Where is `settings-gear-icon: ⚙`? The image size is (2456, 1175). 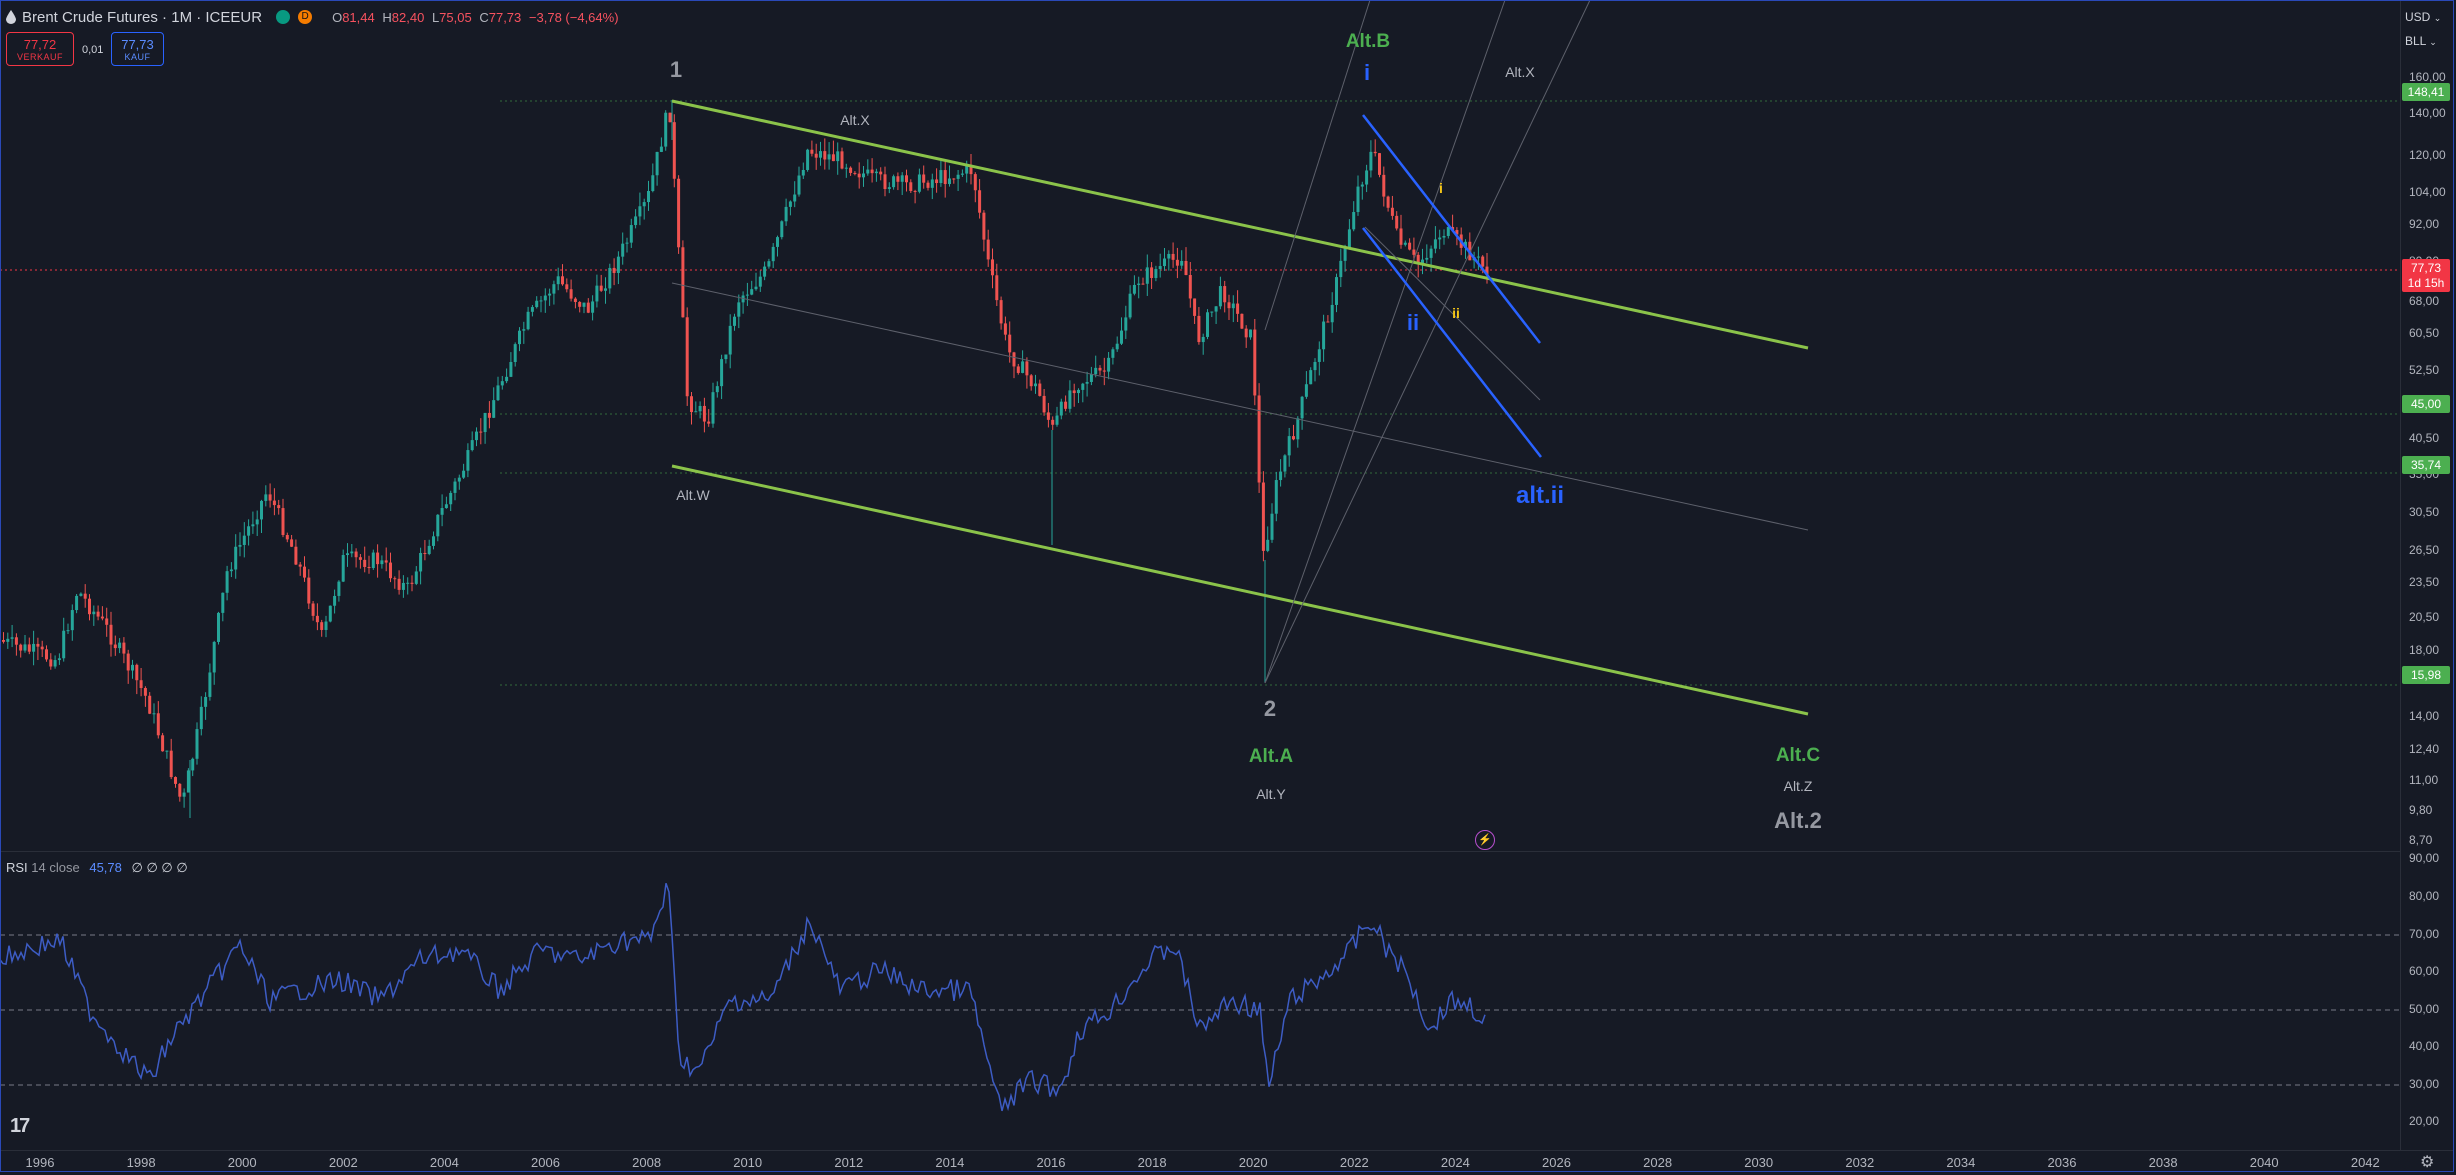 settings-gear-icon: ⚙ is located at coordinates (2427, 1162).